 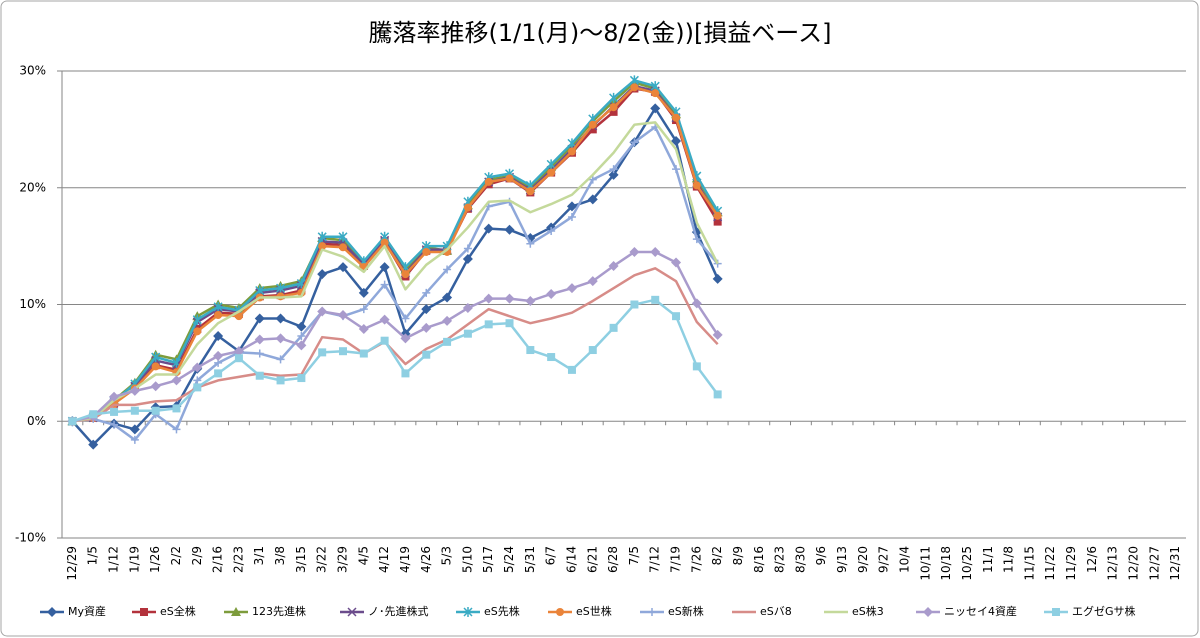 What do you see at coordinates (87, 611) in the screenshot?
I see `legend-label: My資産` at bounding box center [87, 611].